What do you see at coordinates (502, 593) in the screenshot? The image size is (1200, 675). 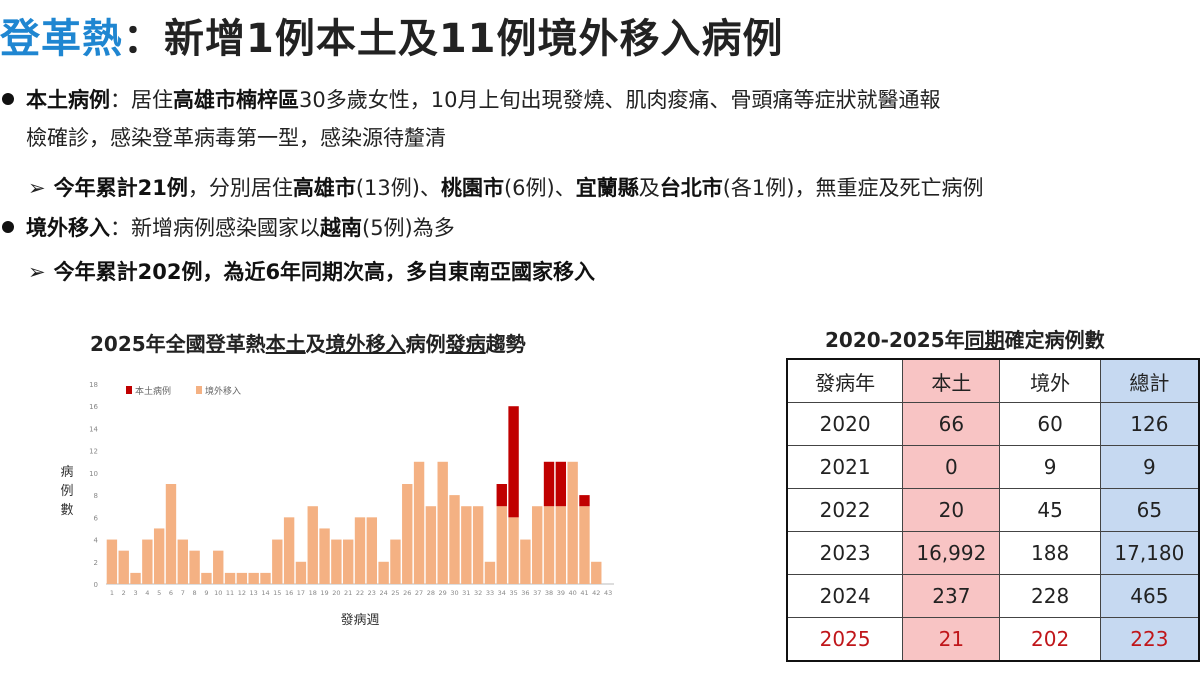 I see `x-tick-label: 34` at bounding box center [502, 593].